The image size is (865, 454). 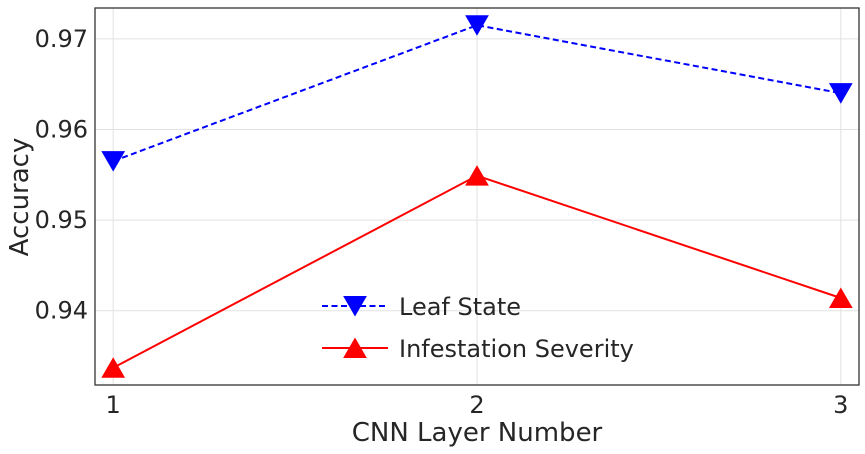 I want to click on x-tick-label: 3, so click(x=840, y=405).